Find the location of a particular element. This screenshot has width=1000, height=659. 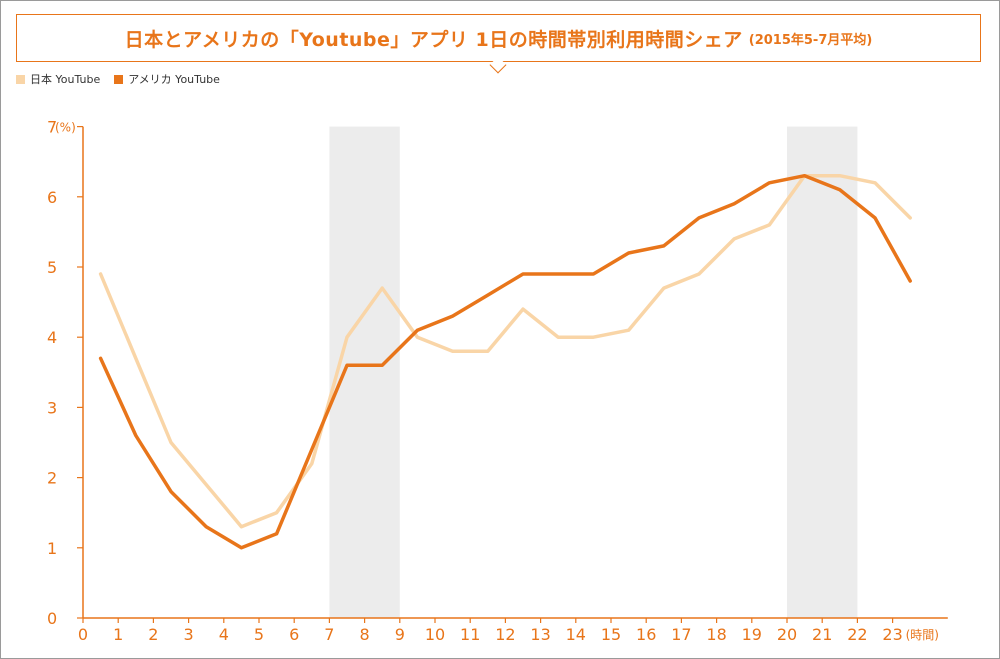

x-tick-label-18: 18 is located at coordinates (716, 634).